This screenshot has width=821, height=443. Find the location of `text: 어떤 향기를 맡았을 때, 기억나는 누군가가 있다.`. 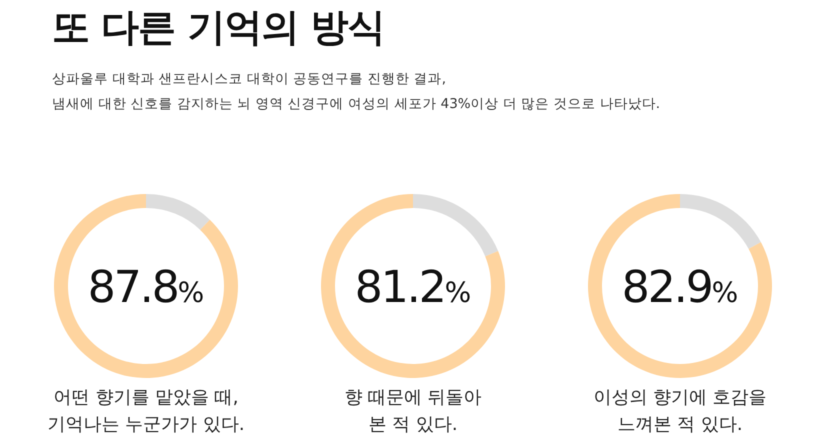

text: 어떤 향기를 맡았을 때, 기억나는 누군가가 있다. is located at coordinates (146, 411).